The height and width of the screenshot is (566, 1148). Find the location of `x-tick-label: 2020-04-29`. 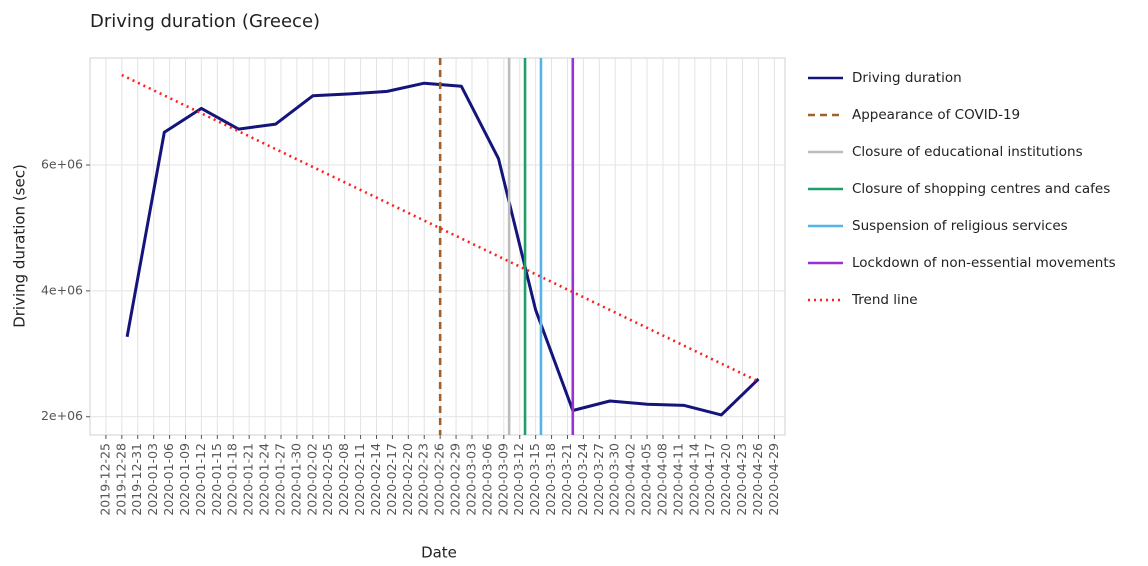

x-tick-label: 2020-04-29 is located at coordinates (773, 479).